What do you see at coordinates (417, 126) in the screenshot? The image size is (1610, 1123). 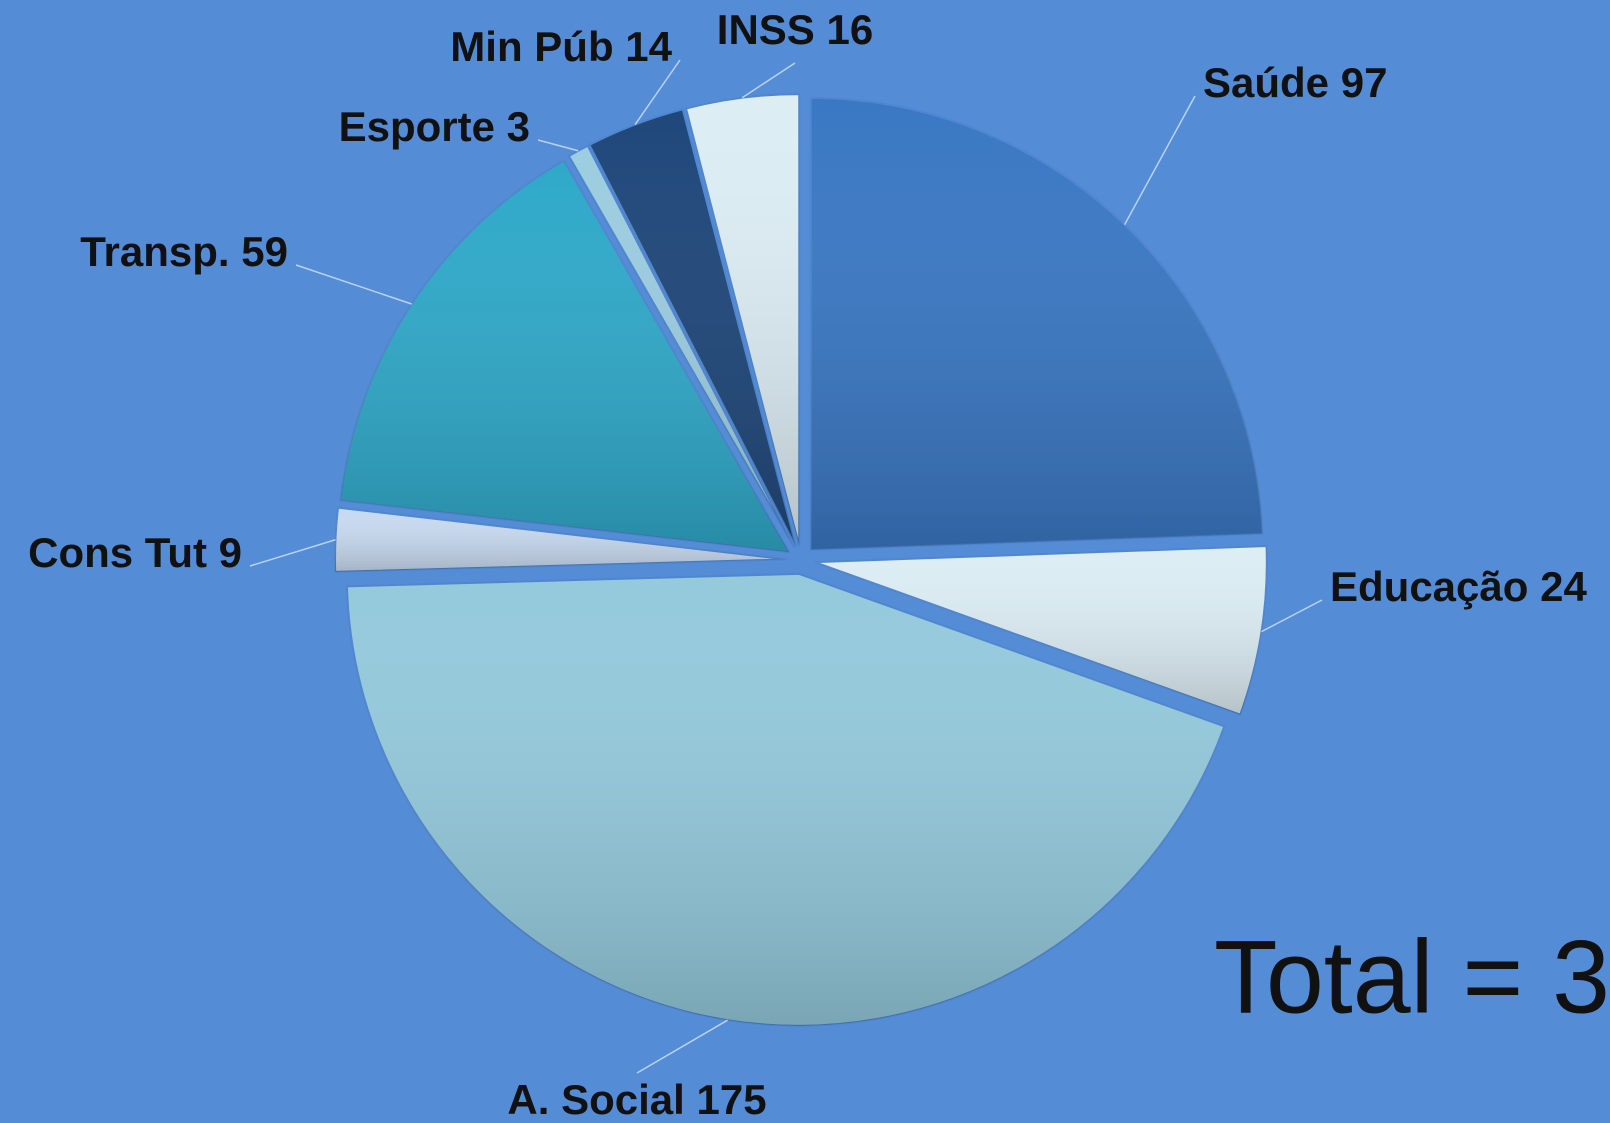 I see `category-label: Esporte` at bounding box center [417, 126].